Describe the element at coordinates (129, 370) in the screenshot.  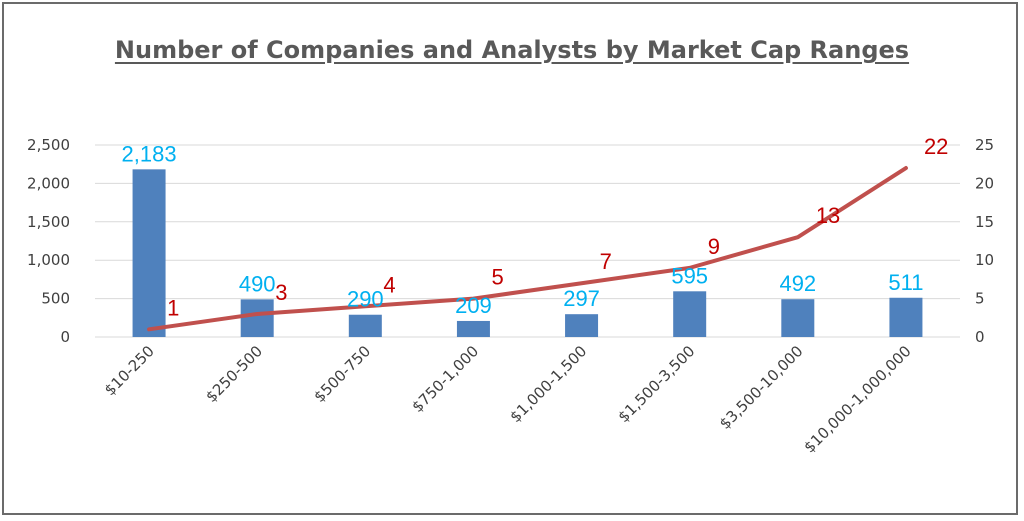
I see `category-label: $10-250` at that location.